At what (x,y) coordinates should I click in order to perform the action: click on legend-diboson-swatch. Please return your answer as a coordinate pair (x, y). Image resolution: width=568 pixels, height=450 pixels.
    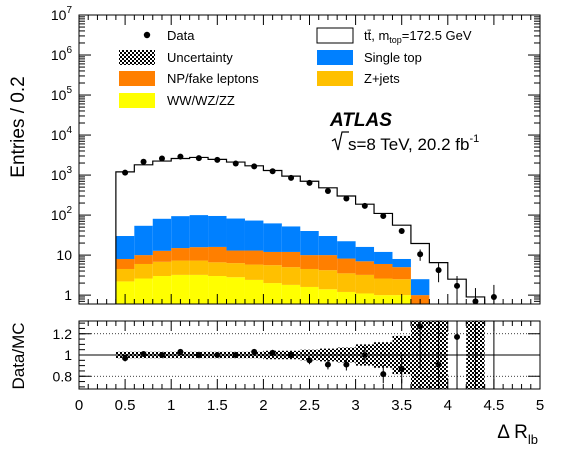
    Looking at the image, I should click on (137, 100).